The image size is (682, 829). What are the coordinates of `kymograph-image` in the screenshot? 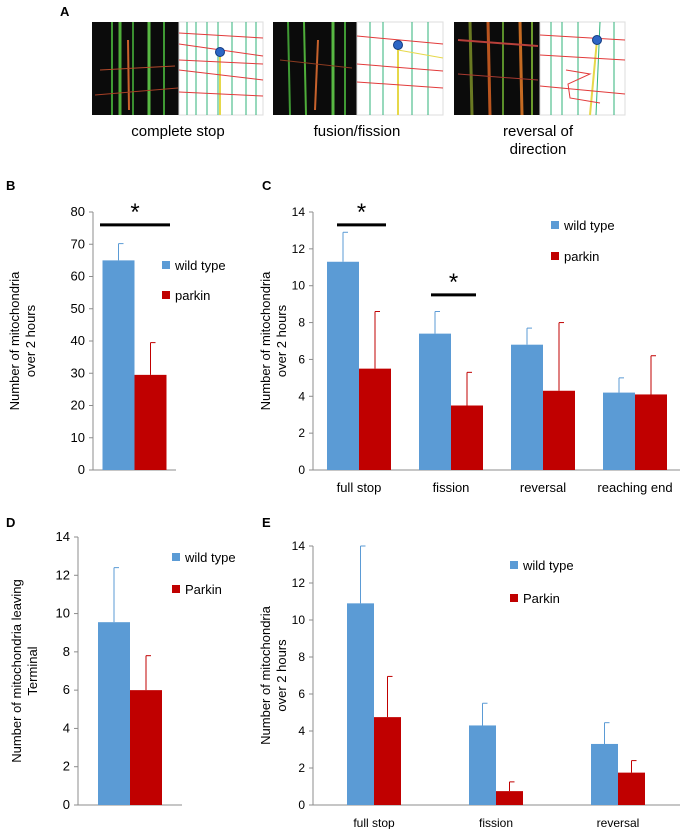 It's located at (497, 68).